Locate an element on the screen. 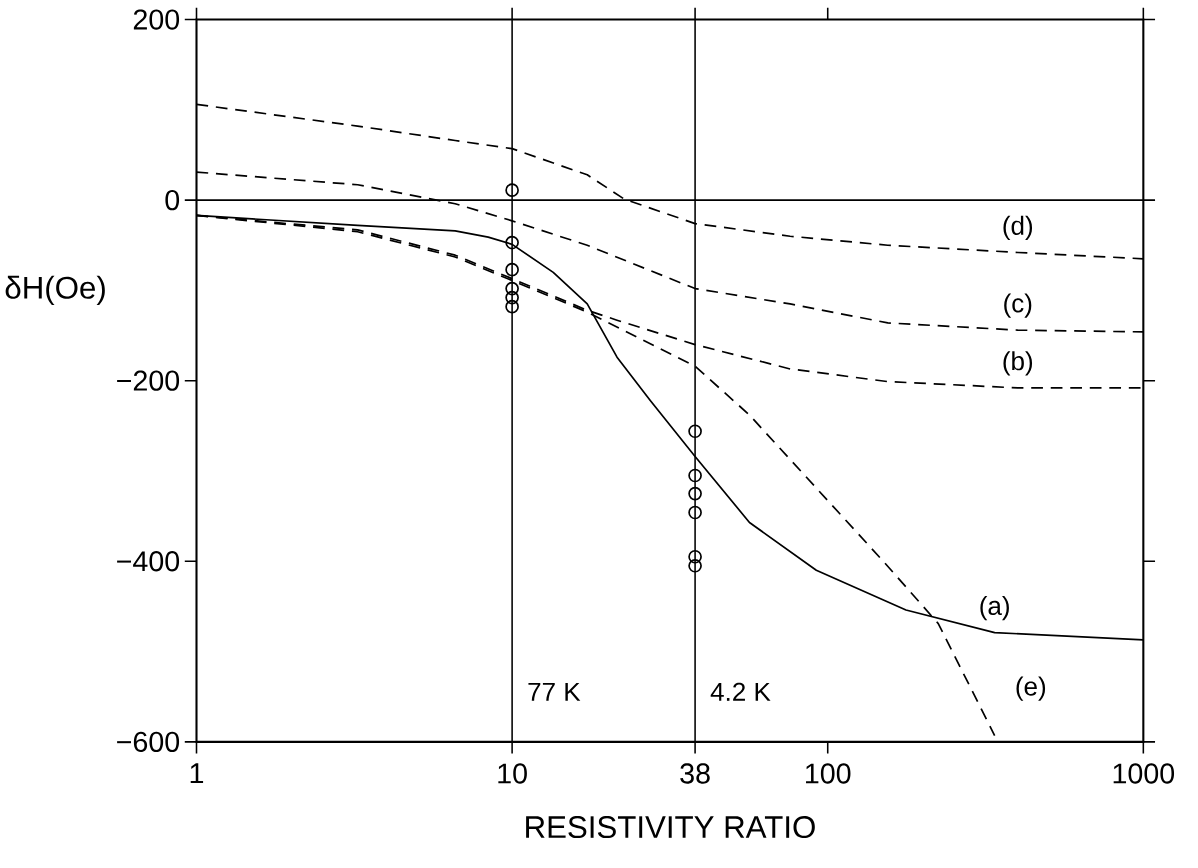 The width and height of the screenshot is (1198, 868). y-tick-label: 200 is located at coordinates (156, 19).